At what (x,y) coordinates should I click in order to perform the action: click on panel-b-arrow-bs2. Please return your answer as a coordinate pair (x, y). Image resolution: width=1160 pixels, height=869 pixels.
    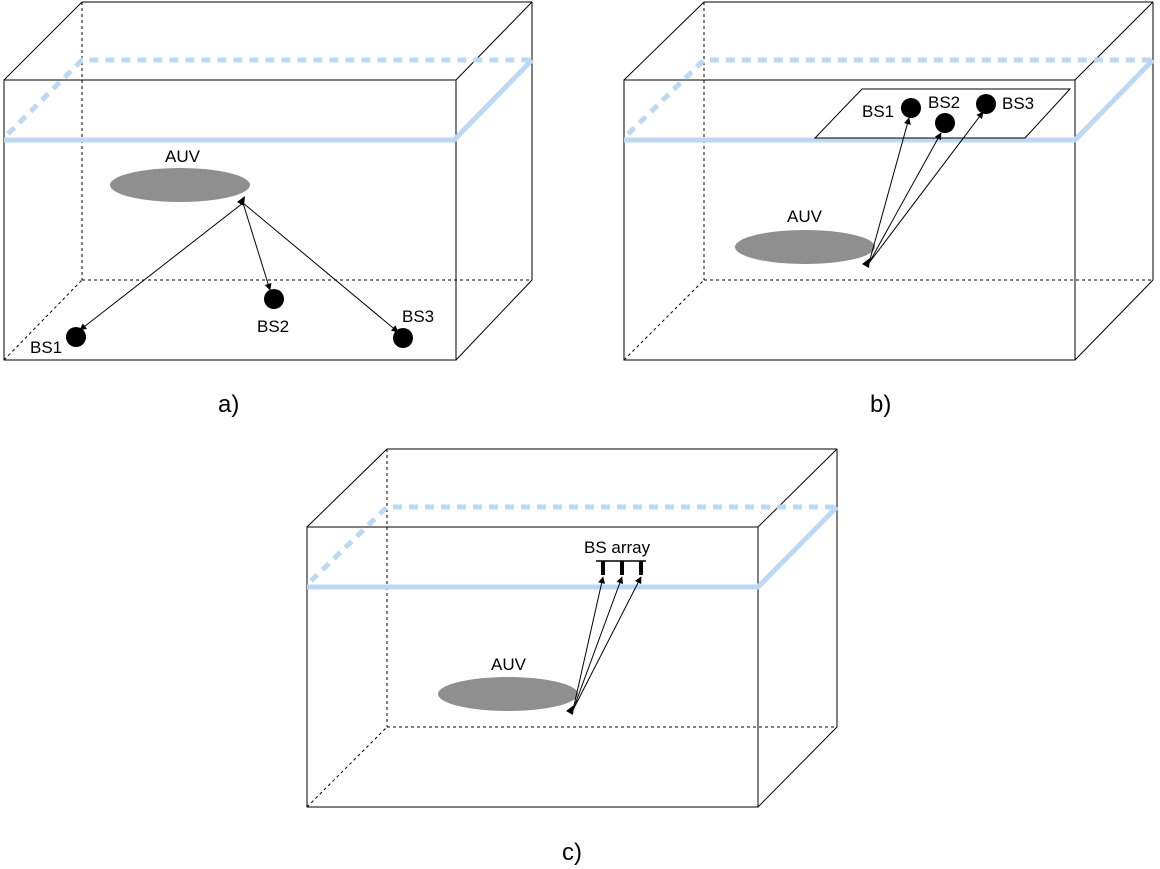
    Looking at the image, I should click on (905, 198).